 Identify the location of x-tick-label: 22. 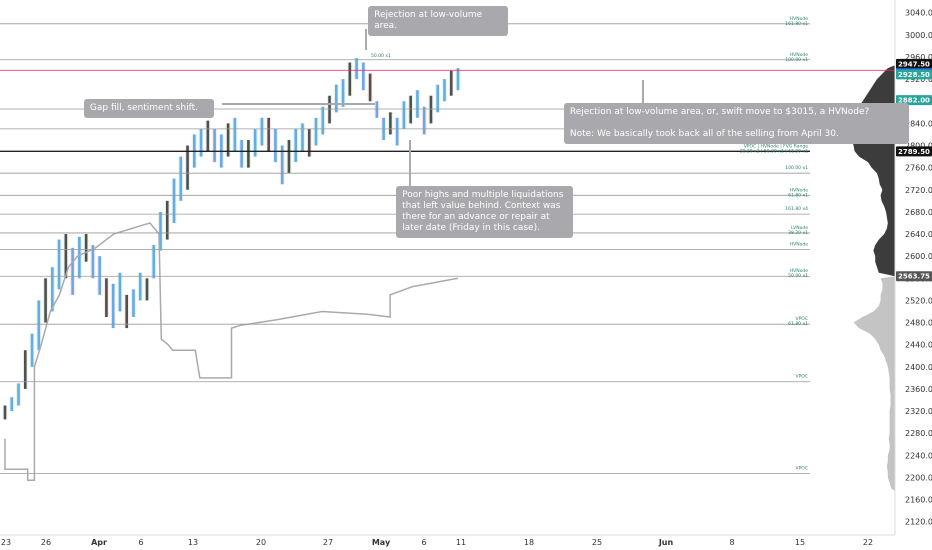
(868, 542).